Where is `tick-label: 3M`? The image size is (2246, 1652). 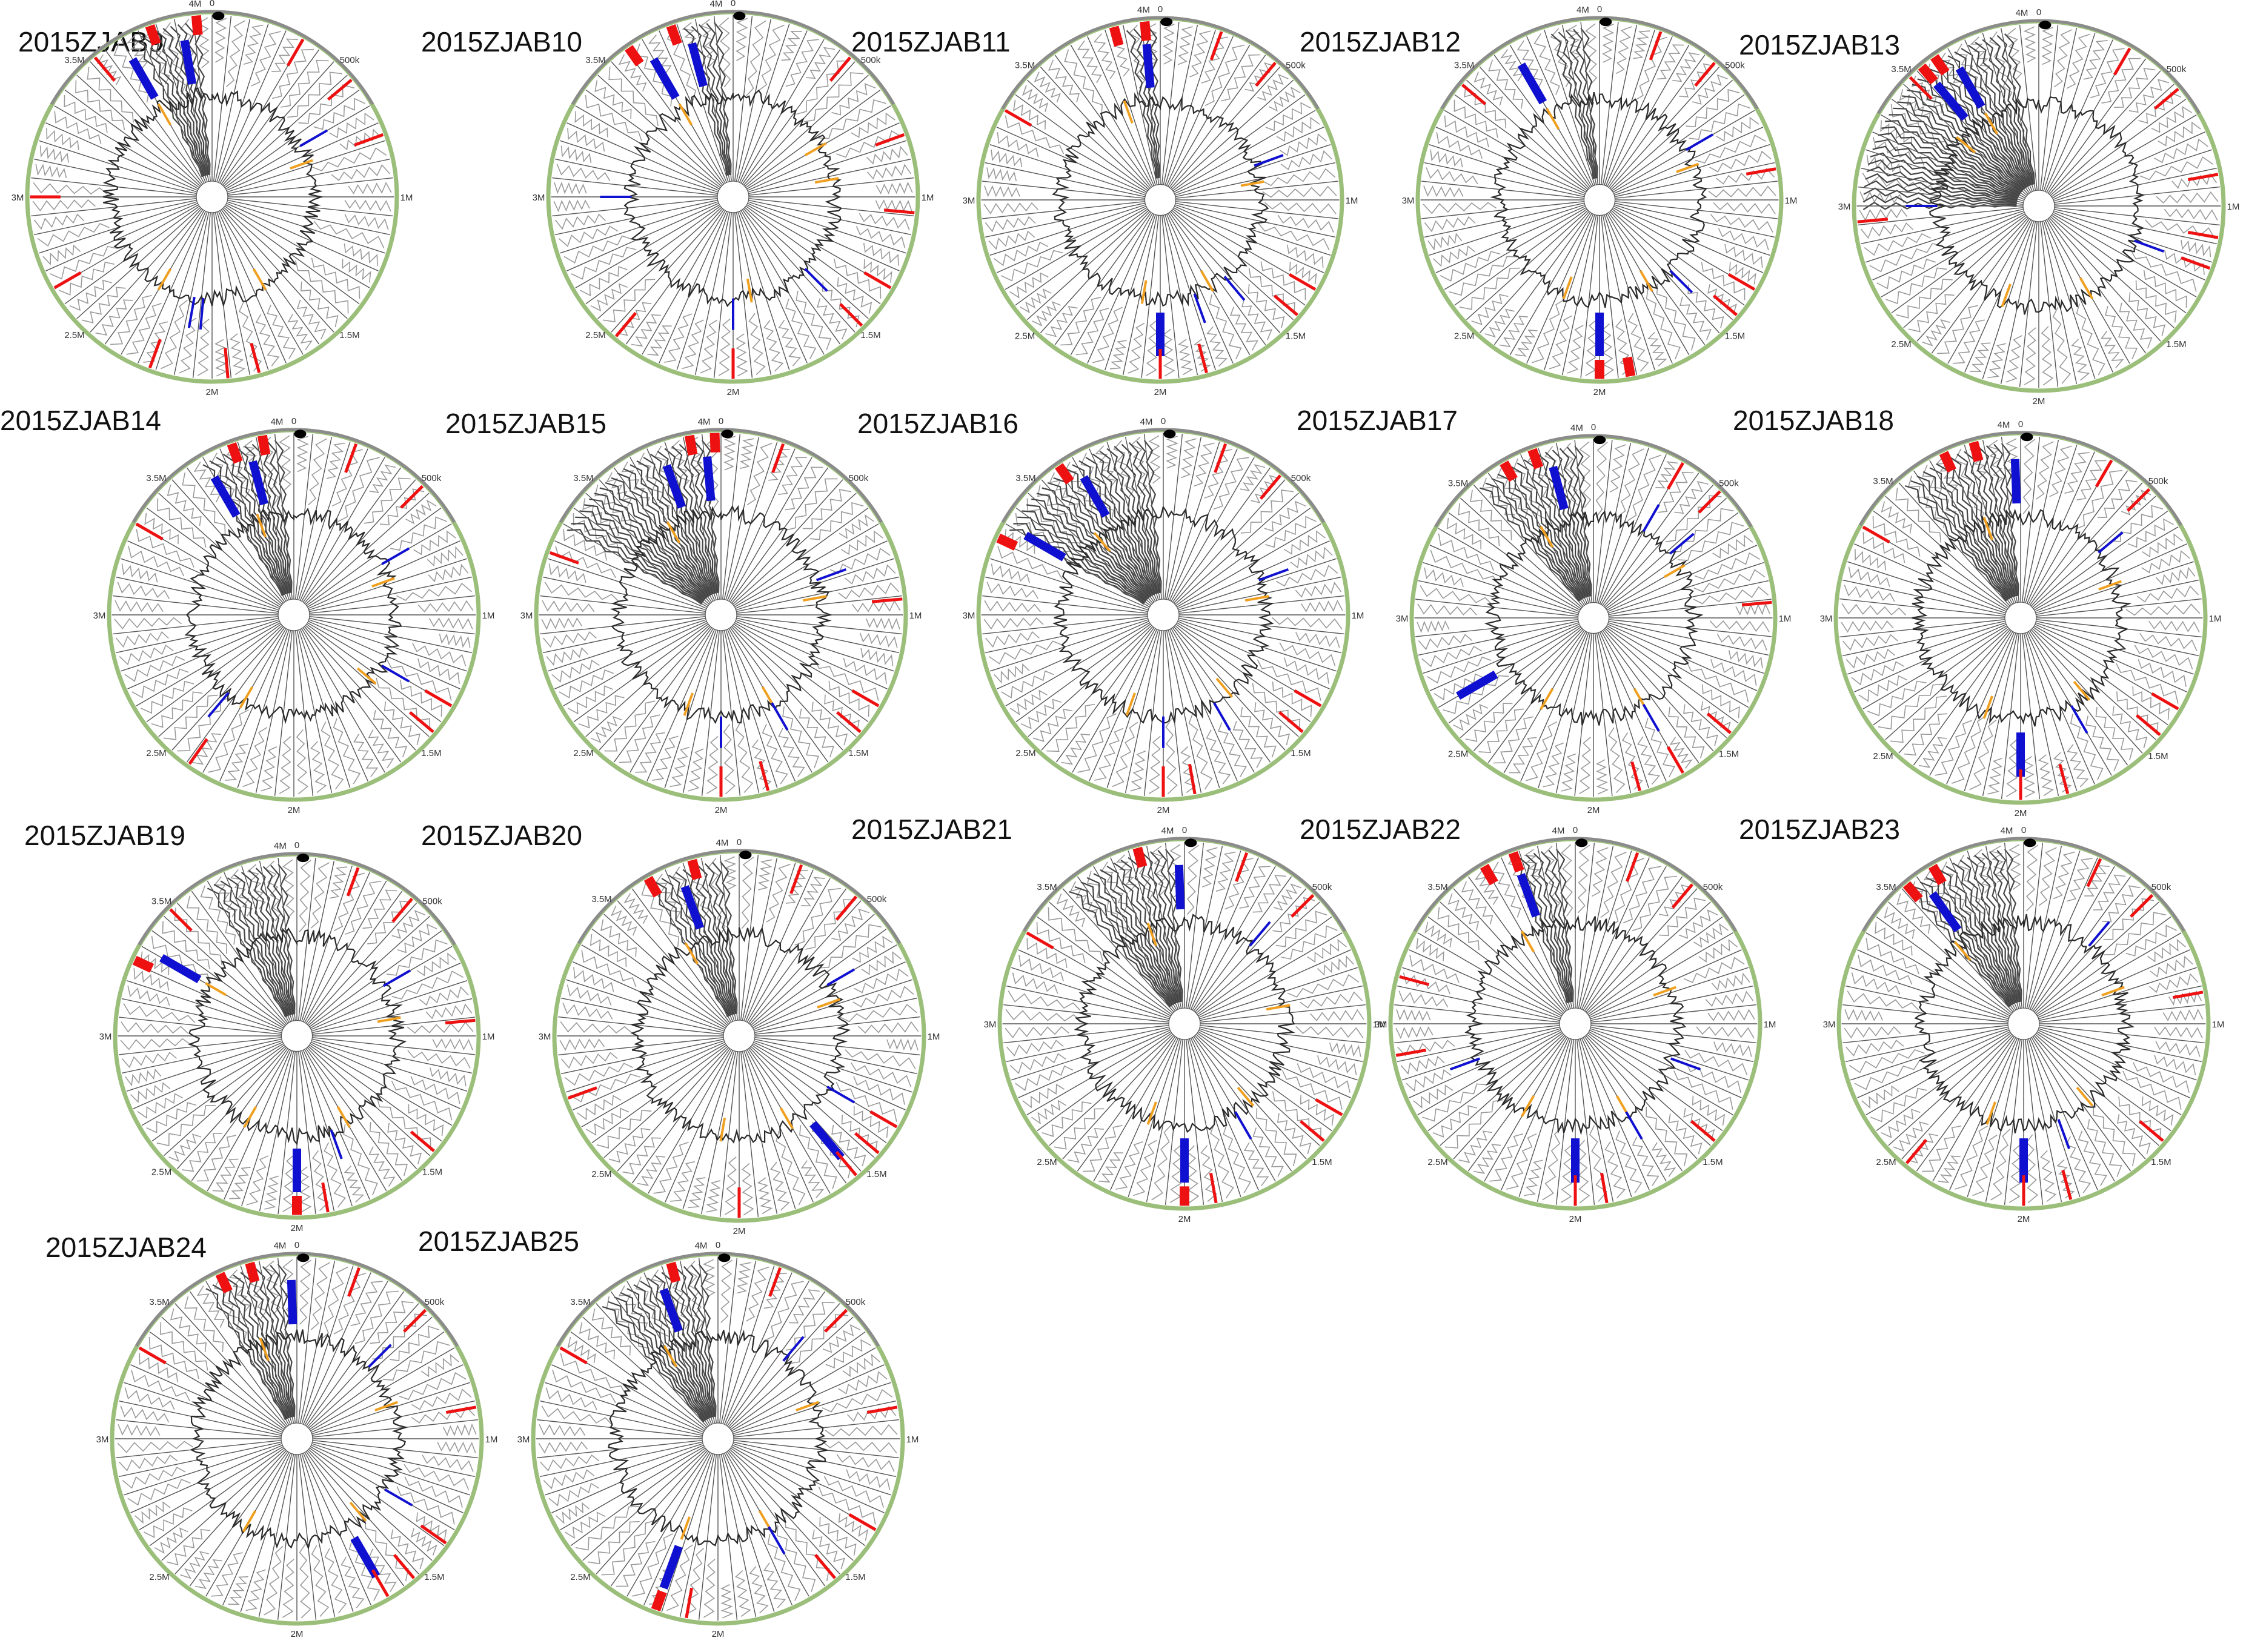 tick-label: 3M is located at coordinates (969, 201).